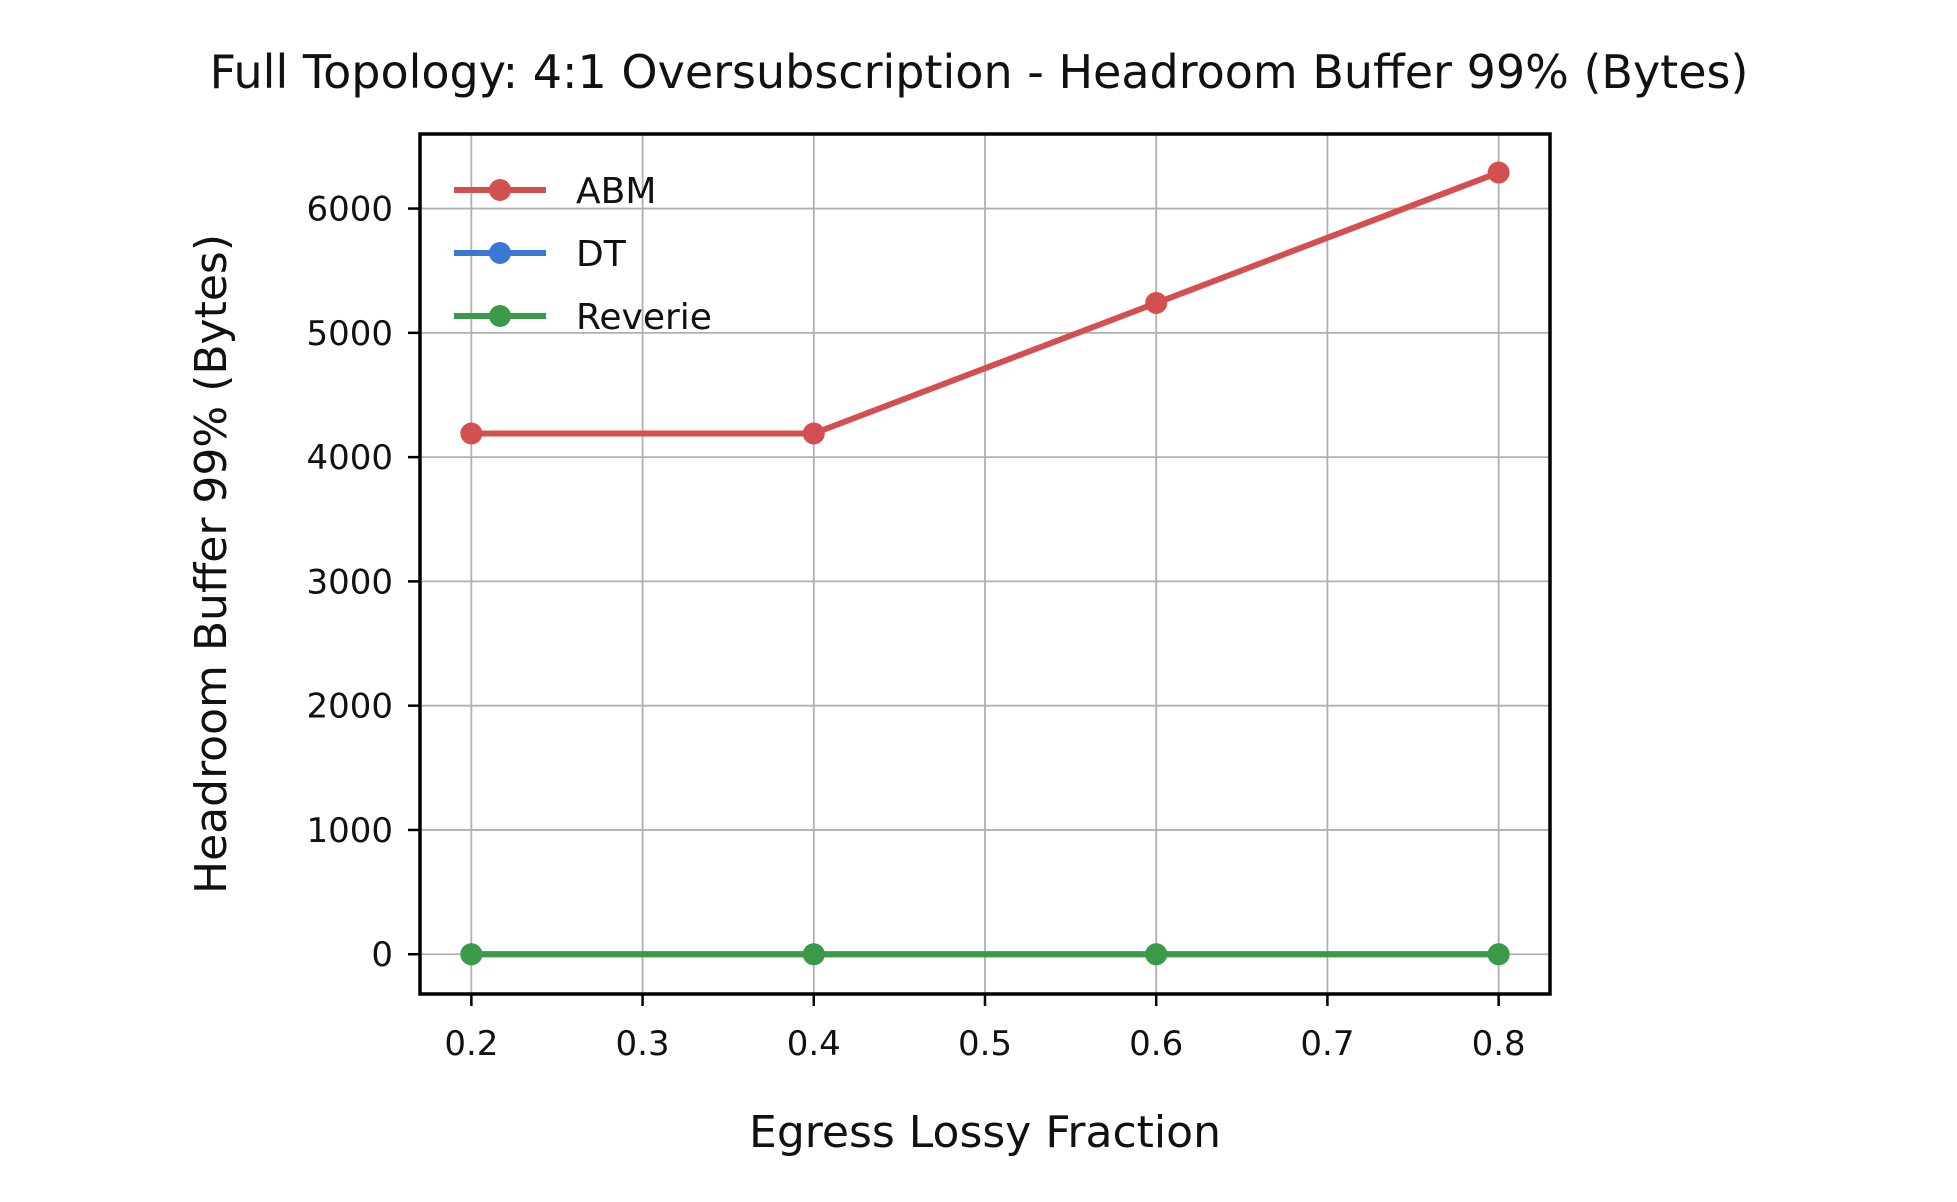  Describe the element at coordinates (1156, 1044) in the screenshot. I see `x-tick-label: 0.6` at that location.